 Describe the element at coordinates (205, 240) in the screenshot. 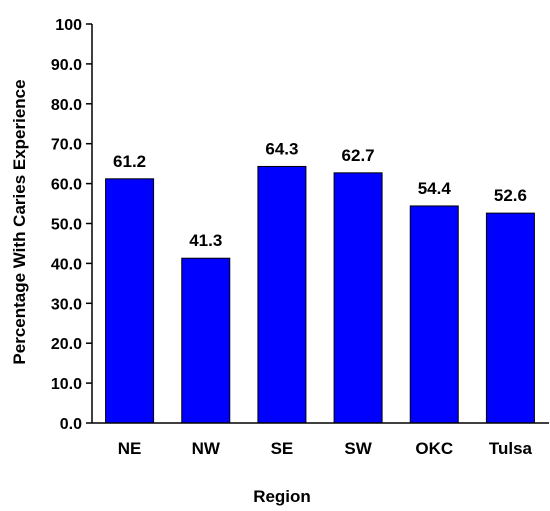

I see `data-label-nw: 41.3` at that location.